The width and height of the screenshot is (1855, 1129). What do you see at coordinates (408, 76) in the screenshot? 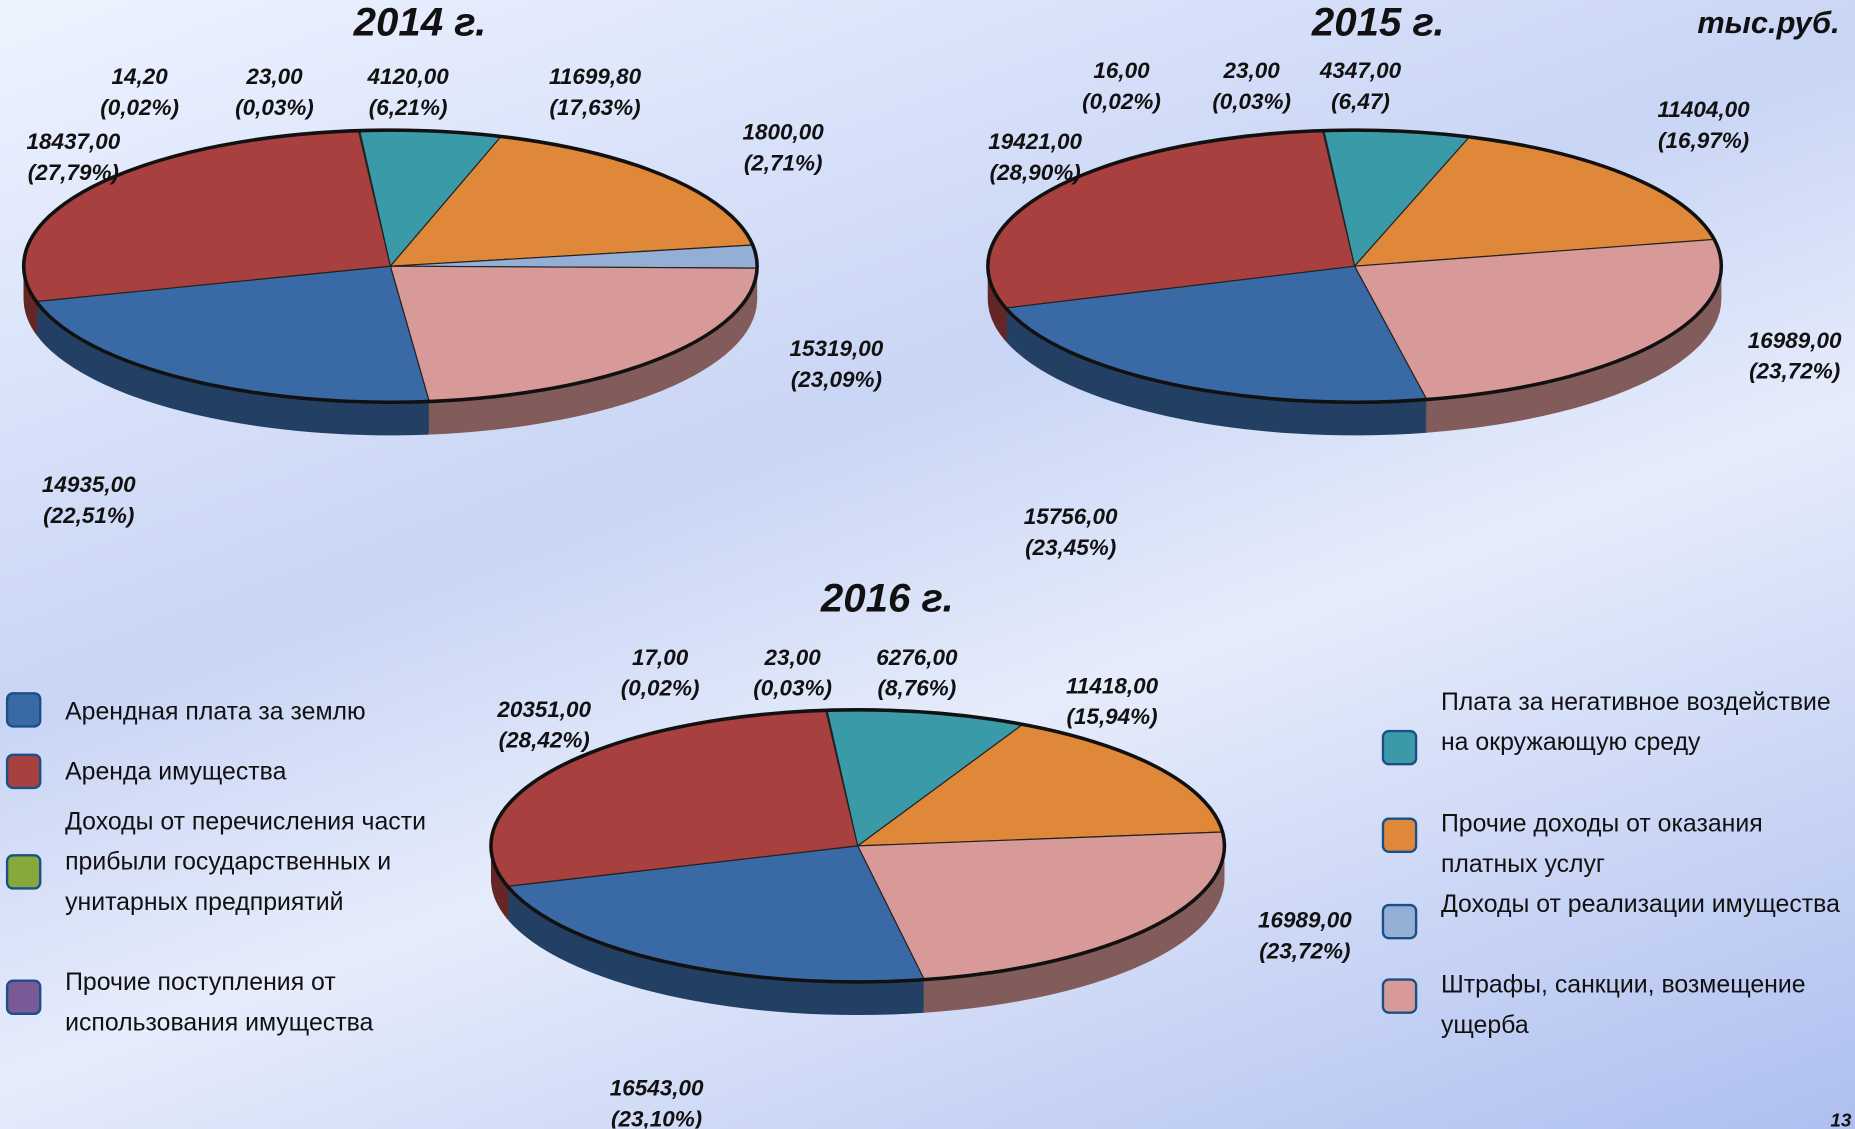
I see `data-label-value: 4120,00` at bounding box center [408, 76].